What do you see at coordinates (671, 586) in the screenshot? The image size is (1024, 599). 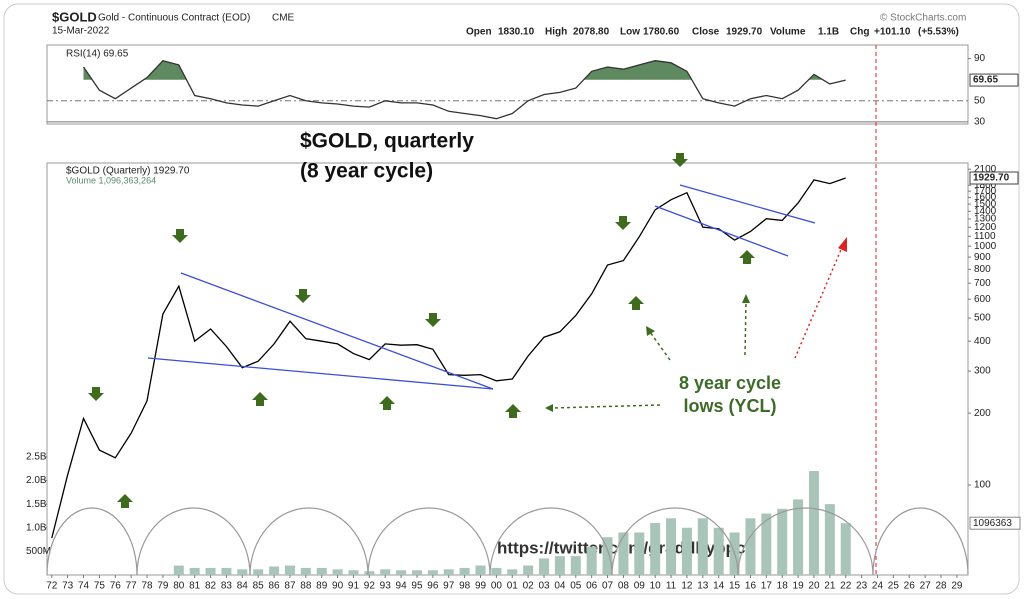 I see `x-tick-label: 11` at bounding box center [671, 586].